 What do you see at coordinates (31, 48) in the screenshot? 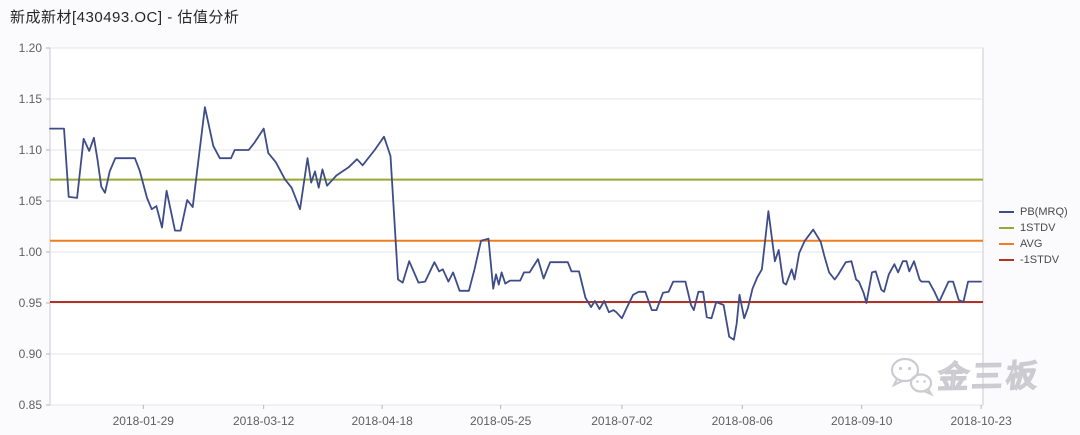
I see `y-tick-label: 1.20` at bounding box center [31, 48].